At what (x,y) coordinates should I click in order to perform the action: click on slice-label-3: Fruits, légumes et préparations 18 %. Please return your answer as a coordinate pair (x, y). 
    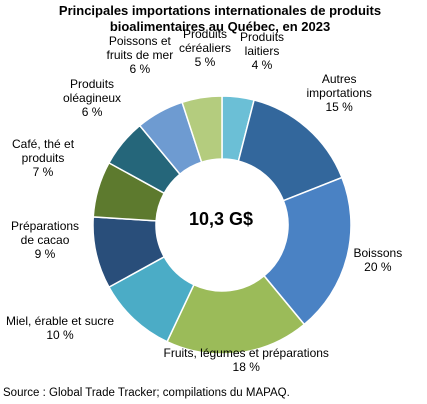
    Looking at the image, I should click on (246, 360).